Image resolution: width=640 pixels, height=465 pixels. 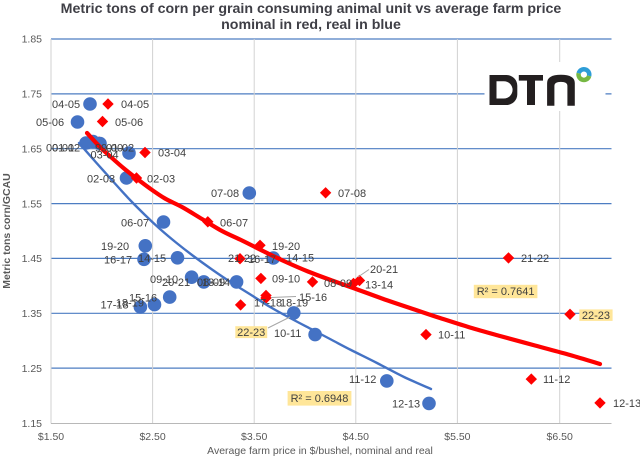 I want to click on svg-text: 1.85, so click(x=32, y=40).